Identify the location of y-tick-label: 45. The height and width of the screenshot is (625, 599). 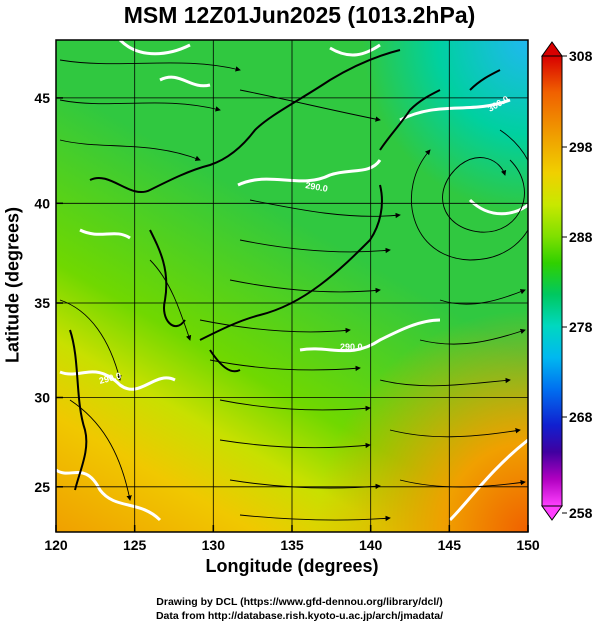
(42, 98).